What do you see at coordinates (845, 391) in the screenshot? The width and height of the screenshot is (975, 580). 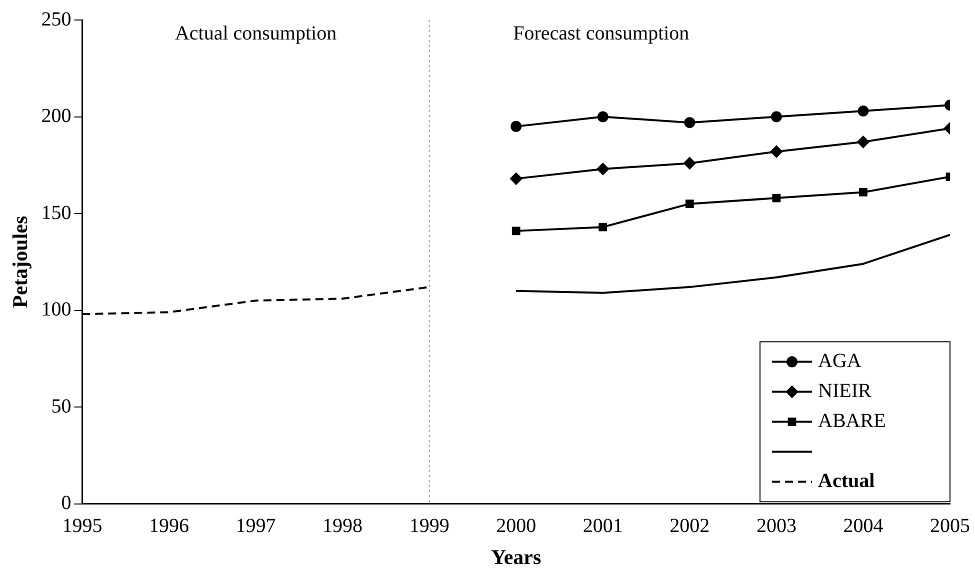 I see `legend-label: NIEIR` at bounding box center [845, 391].